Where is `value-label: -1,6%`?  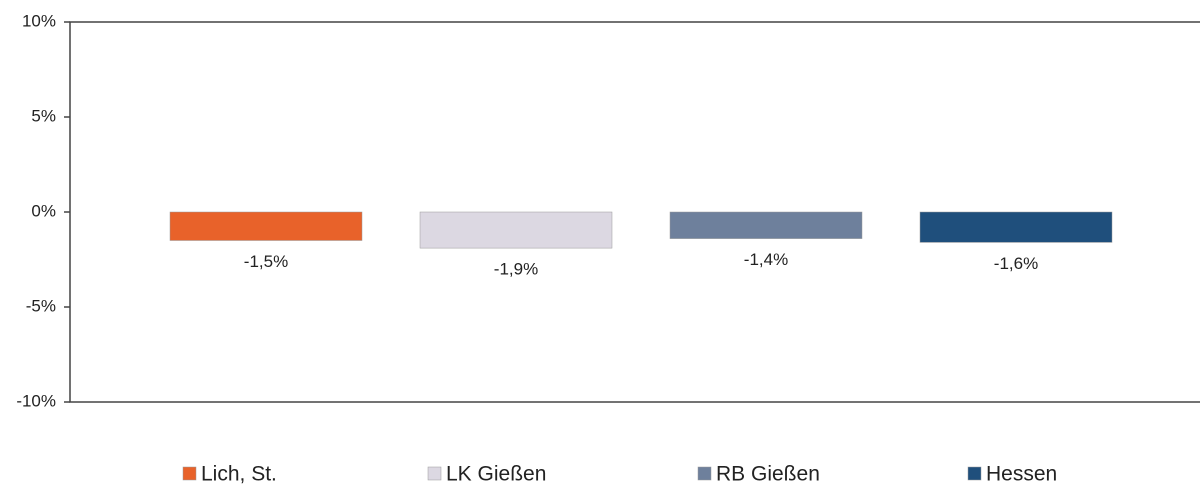
value-label: -1,6% is located at coordinates (1016, 263).